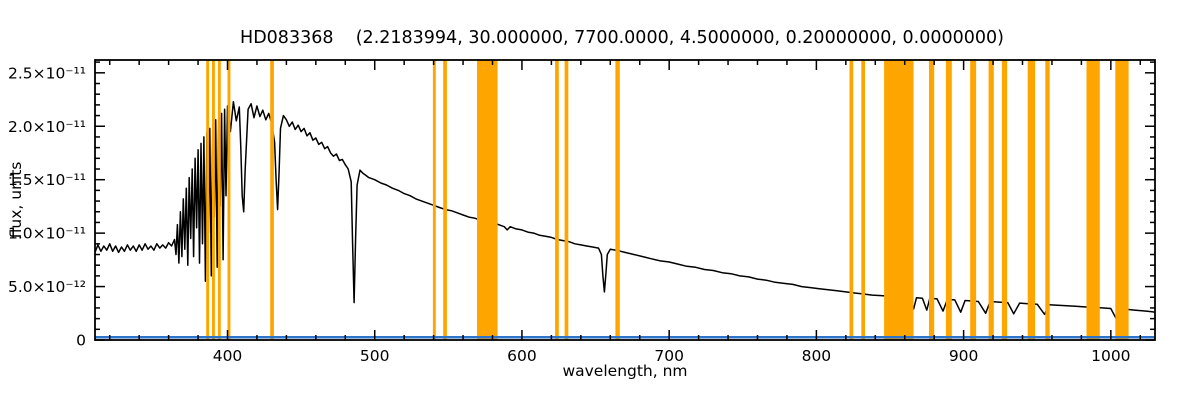  Describe the element at coordinates (625, 371) in the screenshot. I see `x-axis-label: wavelength, nm` at that location.